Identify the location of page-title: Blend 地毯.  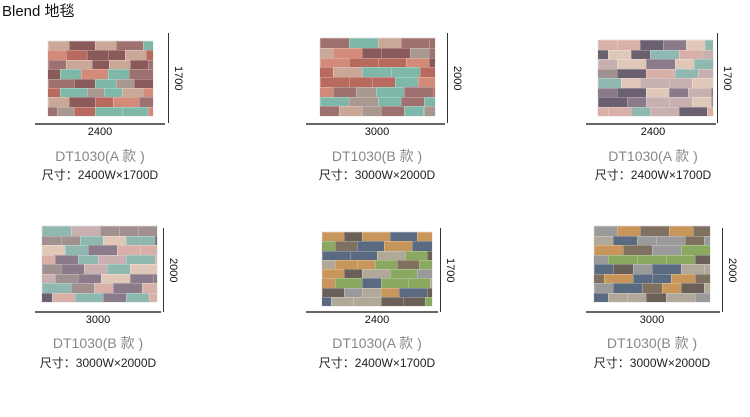
(38, 11).